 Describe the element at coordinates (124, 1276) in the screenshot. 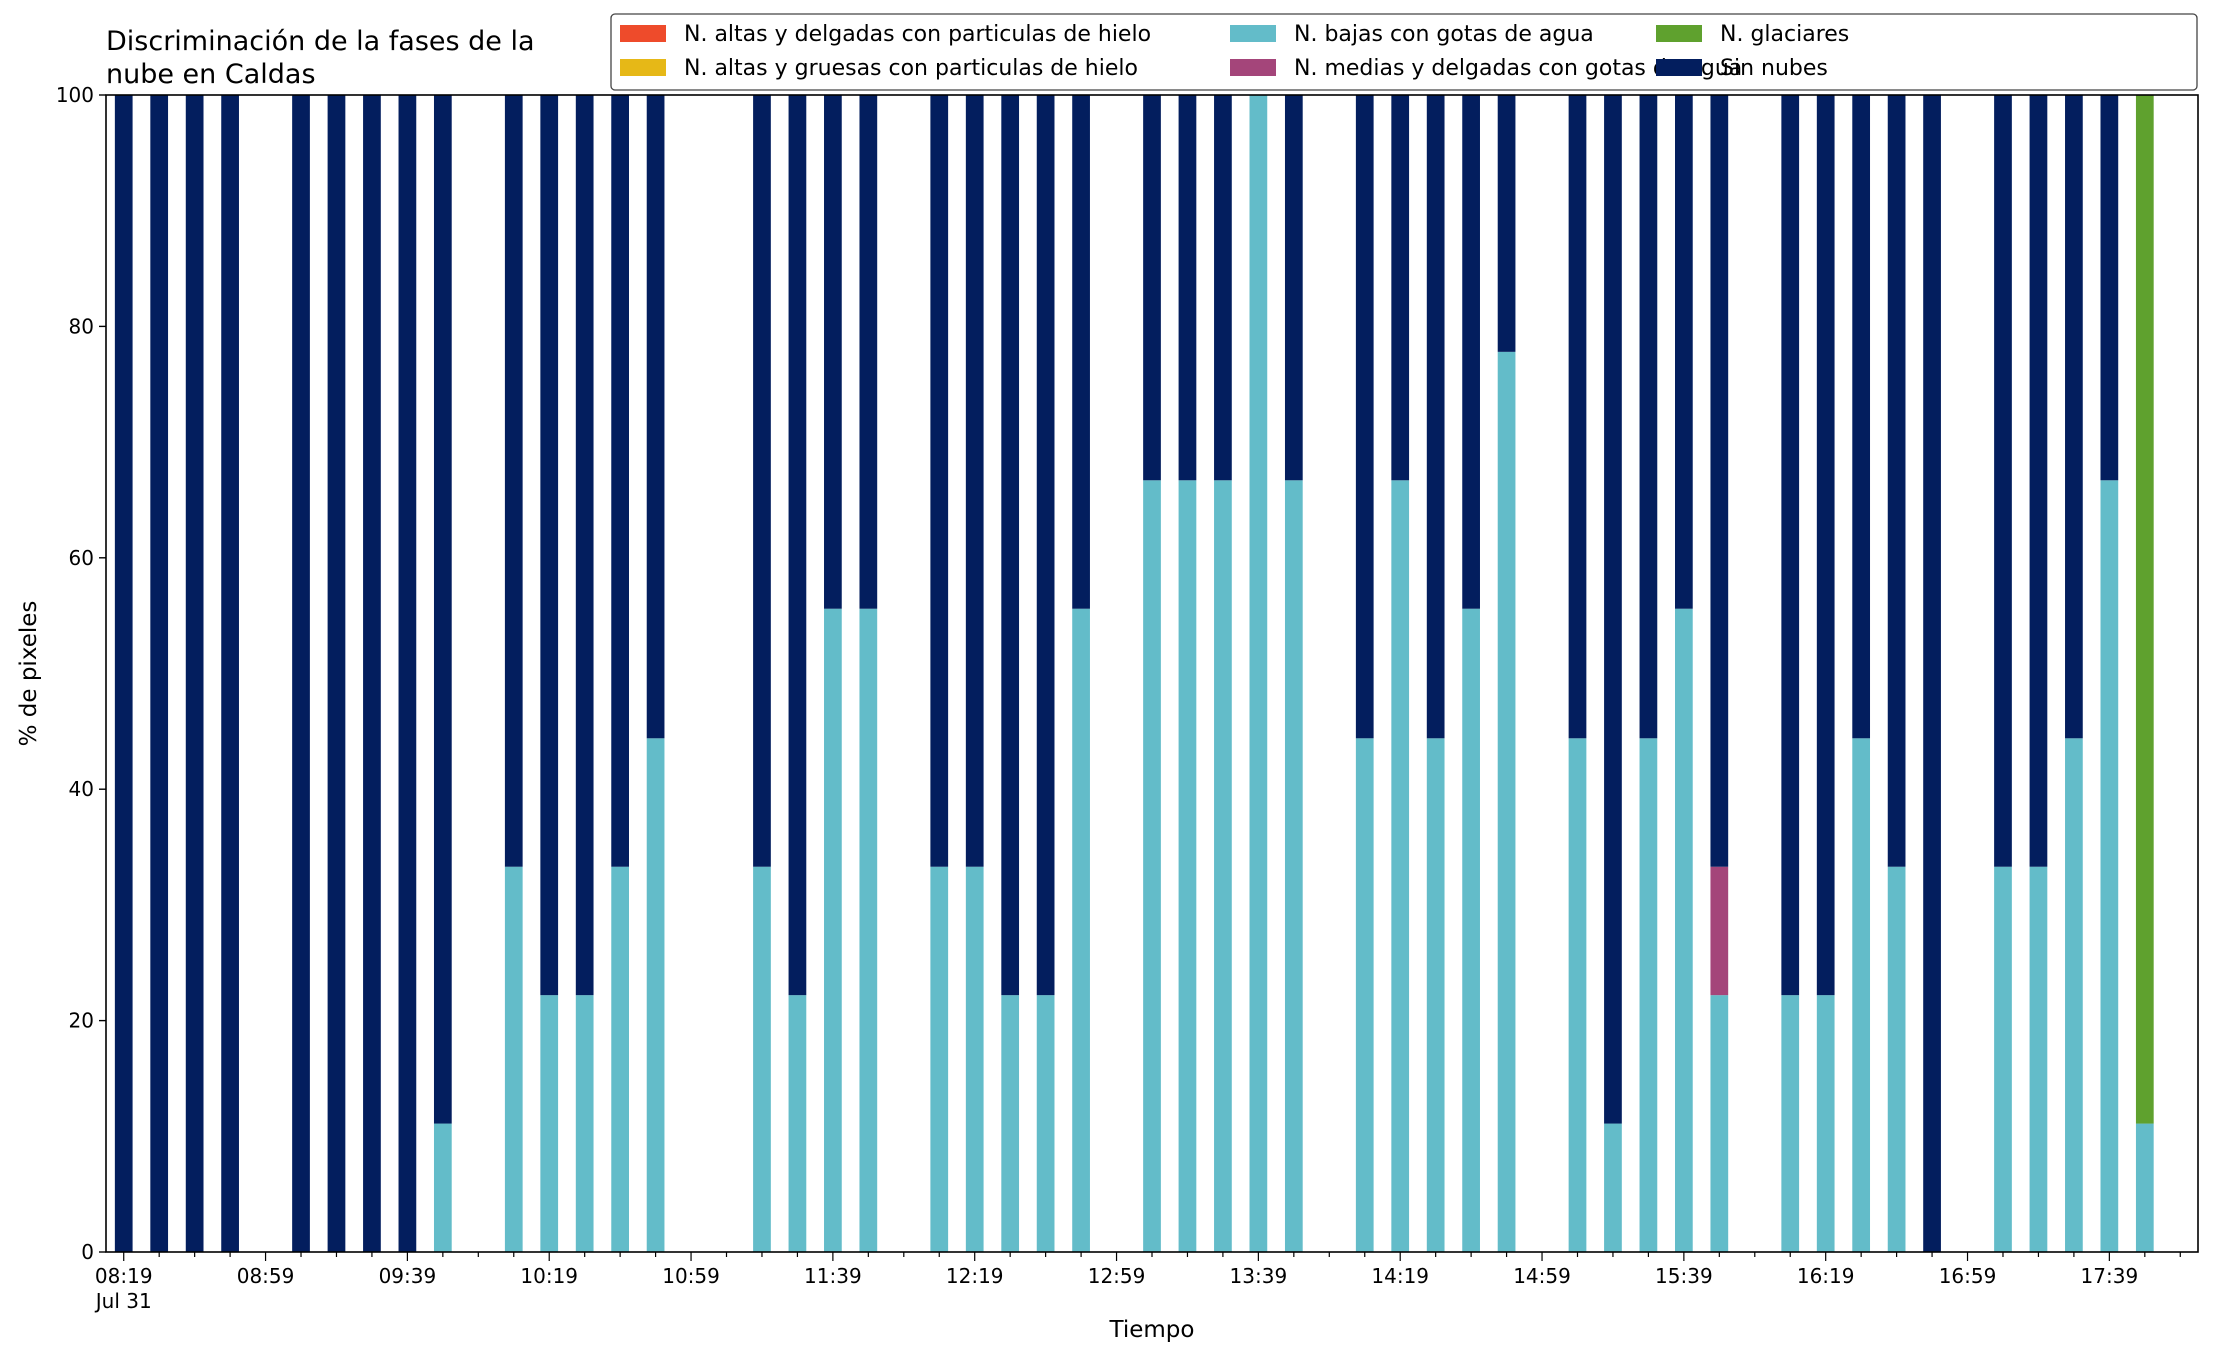

I see `x-tick-label: 08:19` at that location.